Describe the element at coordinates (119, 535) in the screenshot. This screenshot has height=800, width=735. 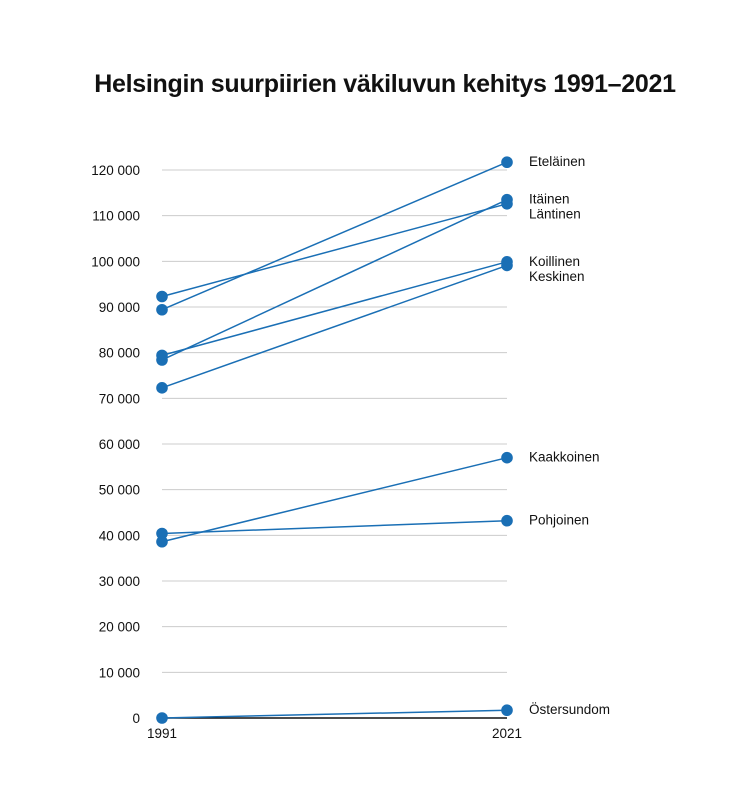
I see `y-tick-label: 40 000` at that location.